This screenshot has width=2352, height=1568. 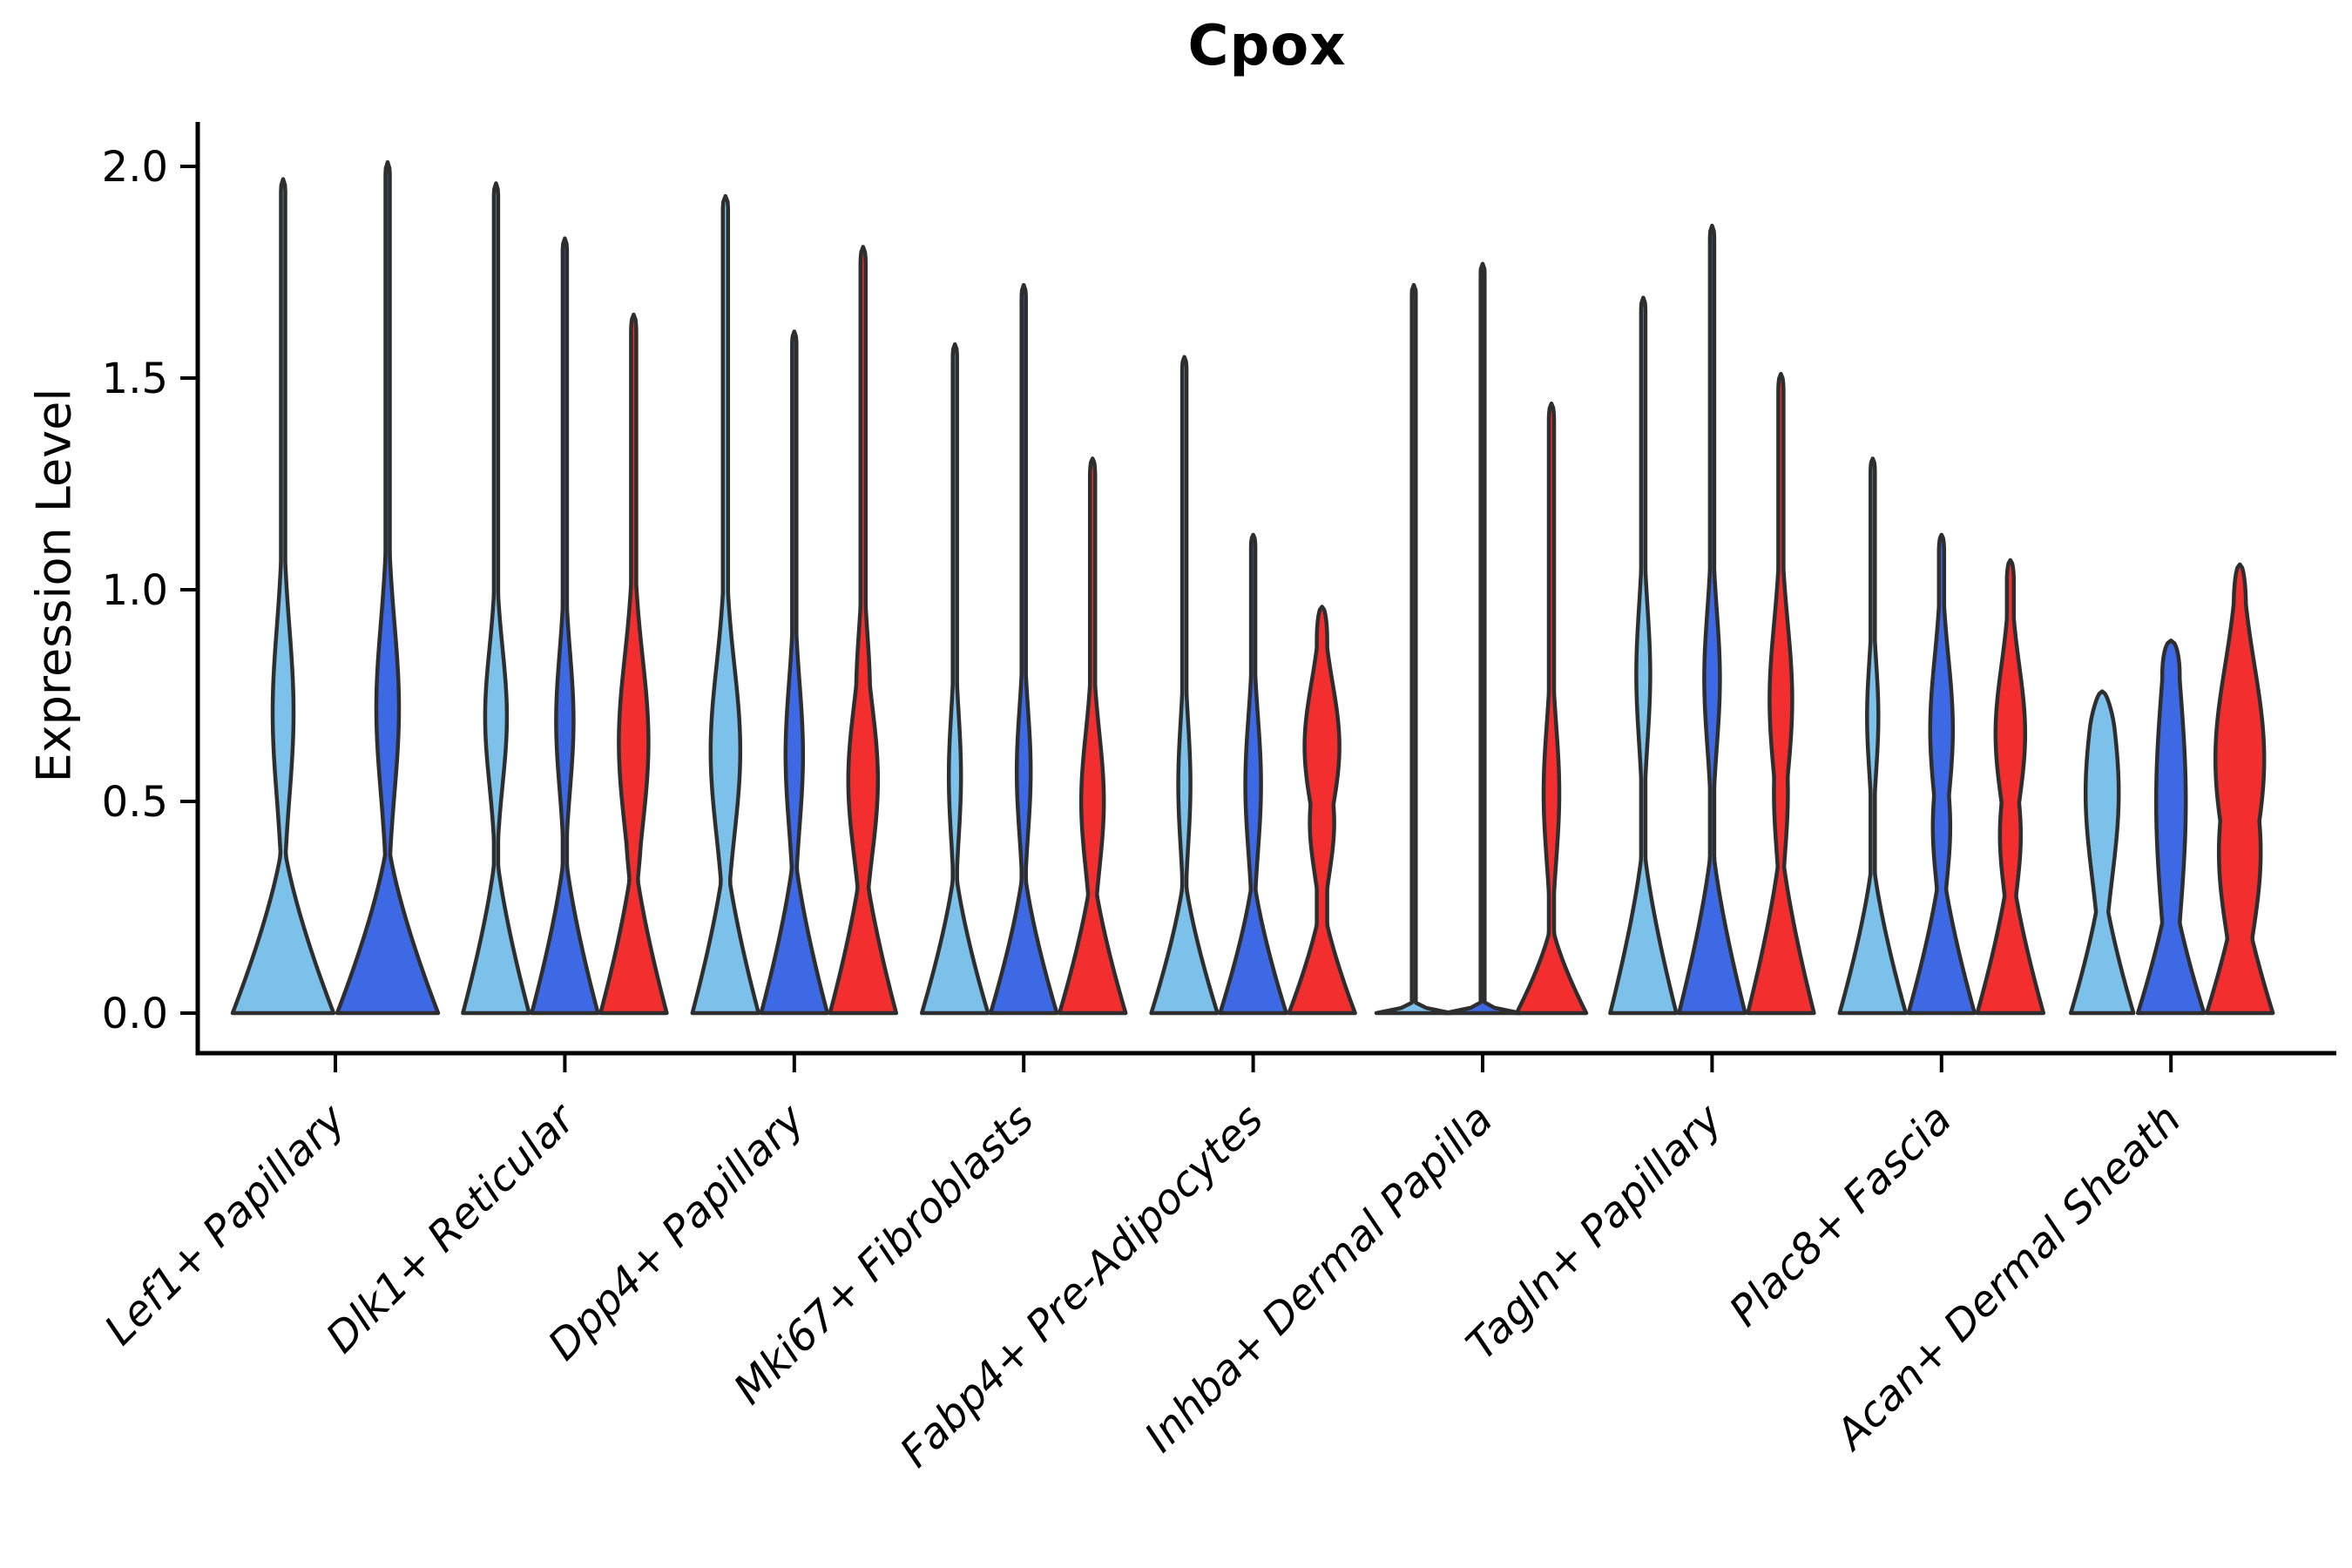 I want to click on violin-tagln-papillary-dark-blue, so click(x=1712, y=619).